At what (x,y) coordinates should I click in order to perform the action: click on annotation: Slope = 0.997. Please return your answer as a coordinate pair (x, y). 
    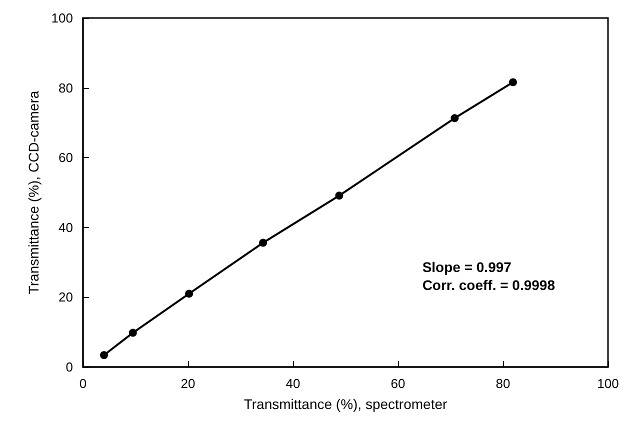
    Looking at the image, I should click on (467, 267).